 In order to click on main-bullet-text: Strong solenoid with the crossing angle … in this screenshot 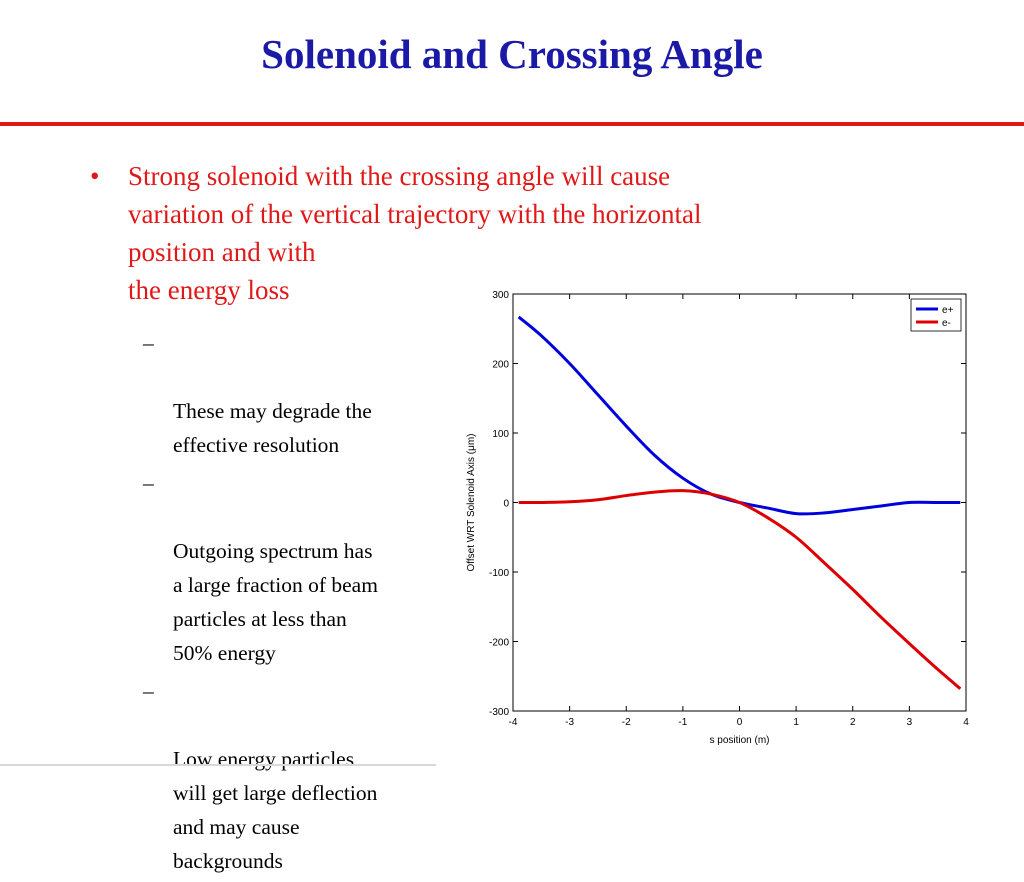, I will do `click(415, 233)`.